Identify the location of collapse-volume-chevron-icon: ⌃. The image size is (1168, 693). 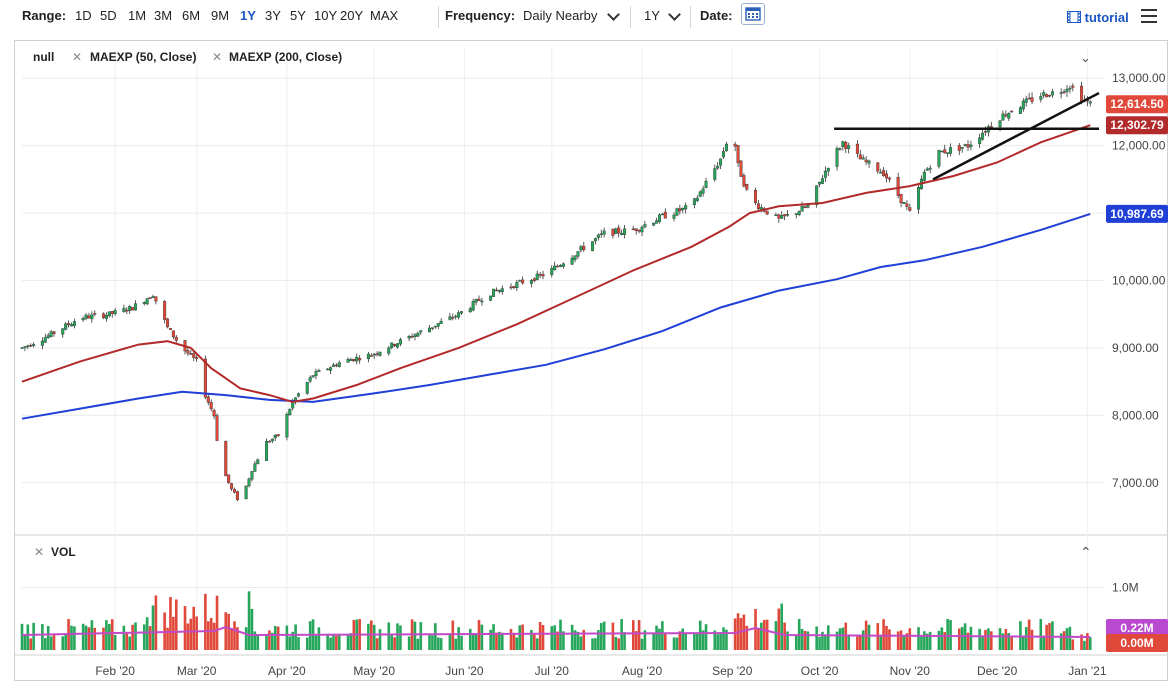
(1086, 552).